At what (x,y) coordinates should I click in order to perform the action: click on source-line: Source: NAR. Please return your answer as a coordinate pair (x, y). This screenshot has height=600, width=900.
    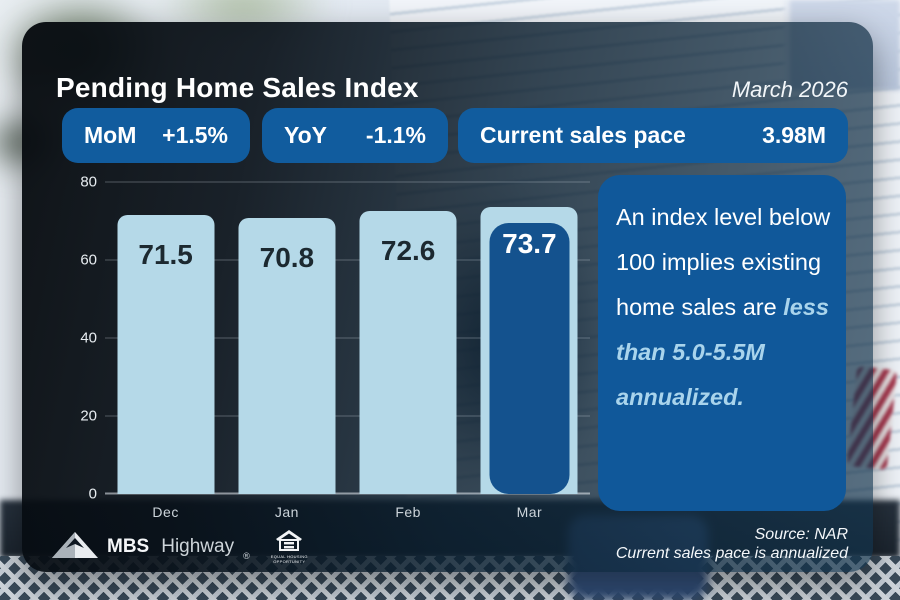
    Looking at the image, I should click on (801, 534).